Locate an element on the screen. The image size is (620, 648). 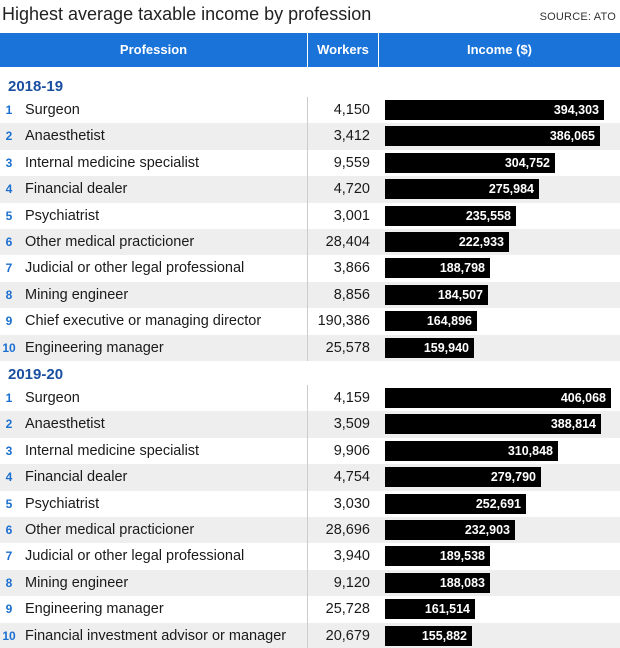
table-row: 8 Mining engineer 8,856 184,507 is located at coordinates (310, 295).